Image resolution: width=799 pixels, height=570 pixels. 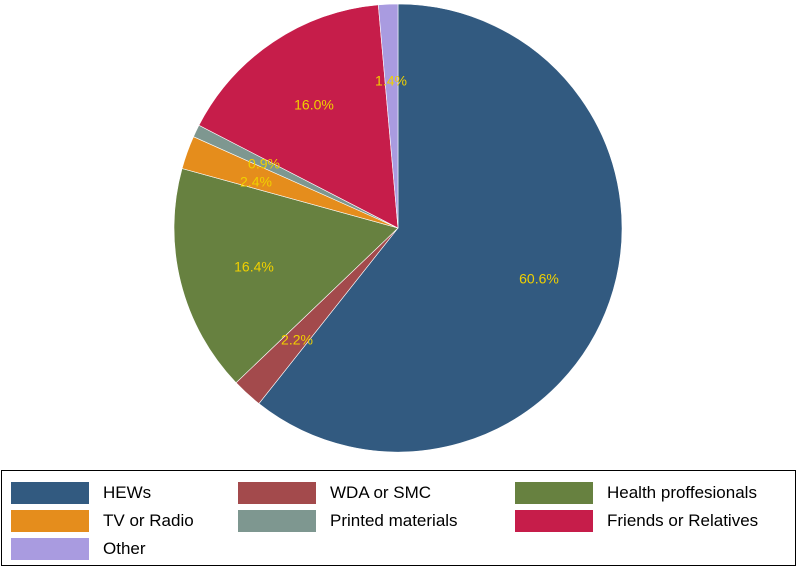 What do you see at coordinates (539, 279) in the screenshot?
I see `slice-label-hews: 60.6%` at bounding box center [539, 279].